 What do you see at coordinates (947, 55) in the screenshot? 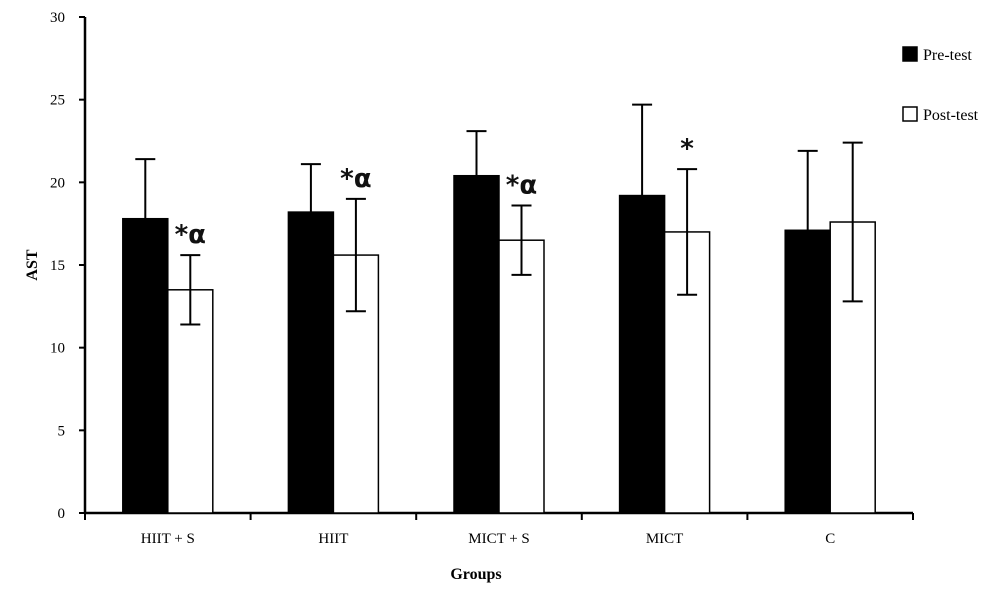
I see `legend-label: Pre-test` at bounding box center [947, 55].